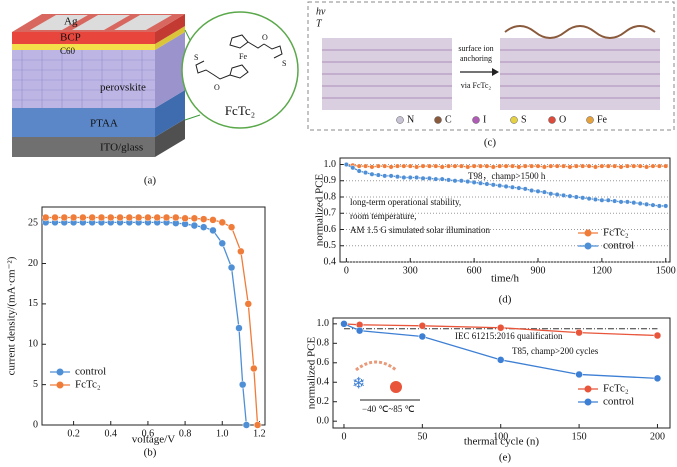  Describe the element at coordinates (148, 433) in the screenshot. I see `x-tick-label: 0.6` at that location.